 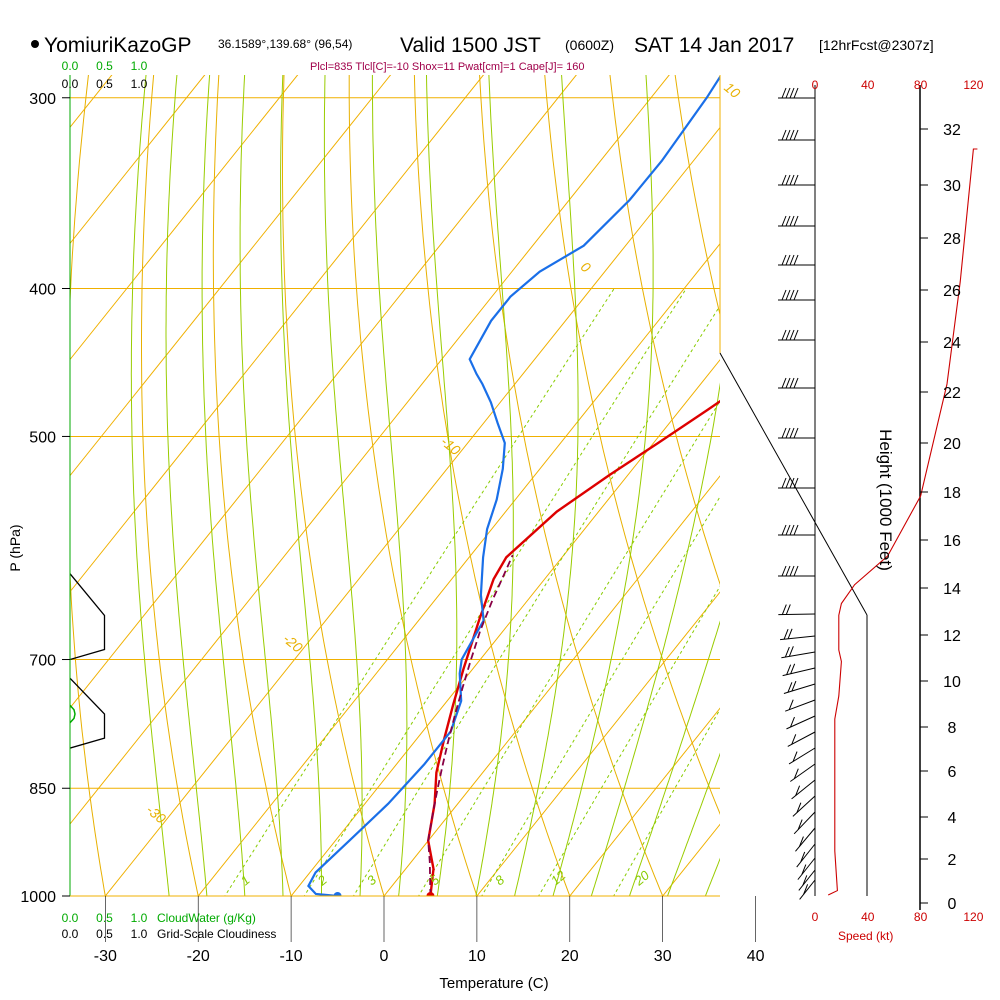 What do you see at coordinates (586, 266) in the screenshot?
I see `dry-adiabat-label: 0` at bounding box center [586, 266].